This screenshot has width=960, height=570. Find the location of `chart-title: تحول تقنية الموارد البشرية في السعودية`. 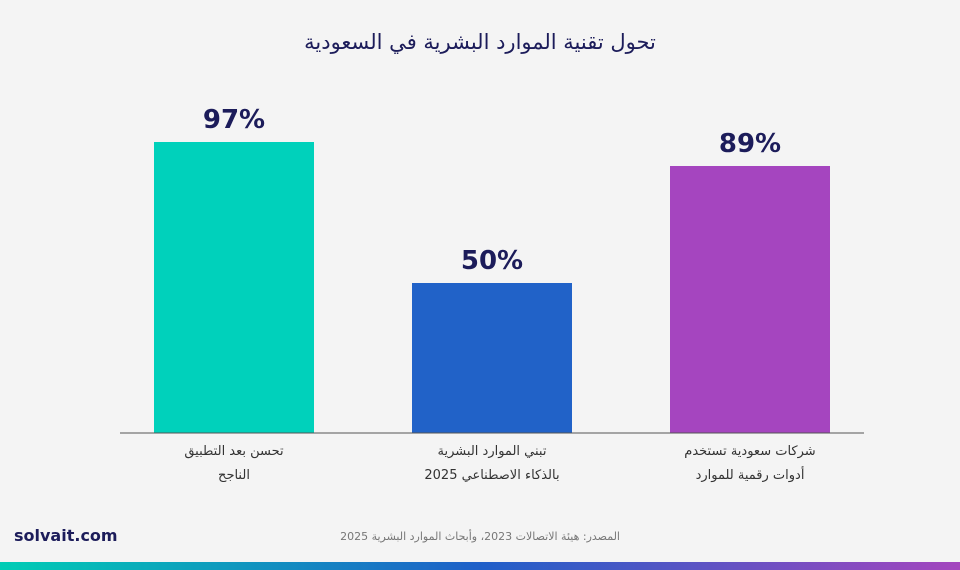

chart-title: تحول تقنية الموارد البشرية في السعودية is located at coordinates (480, 42).